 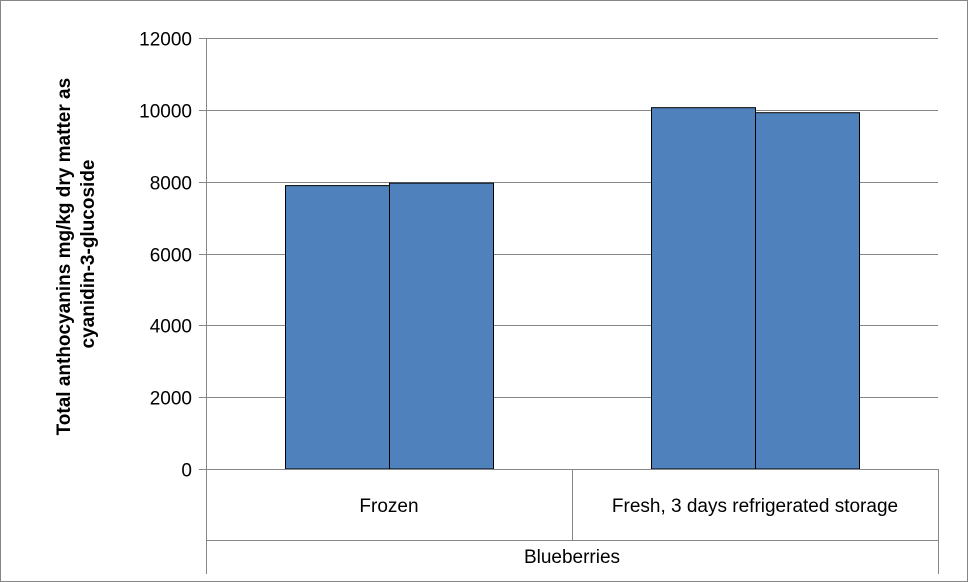 I want to click on y-tick-labels: 0 2000 4000 6000 8000 10000 12000, so click(x=165, y=256).